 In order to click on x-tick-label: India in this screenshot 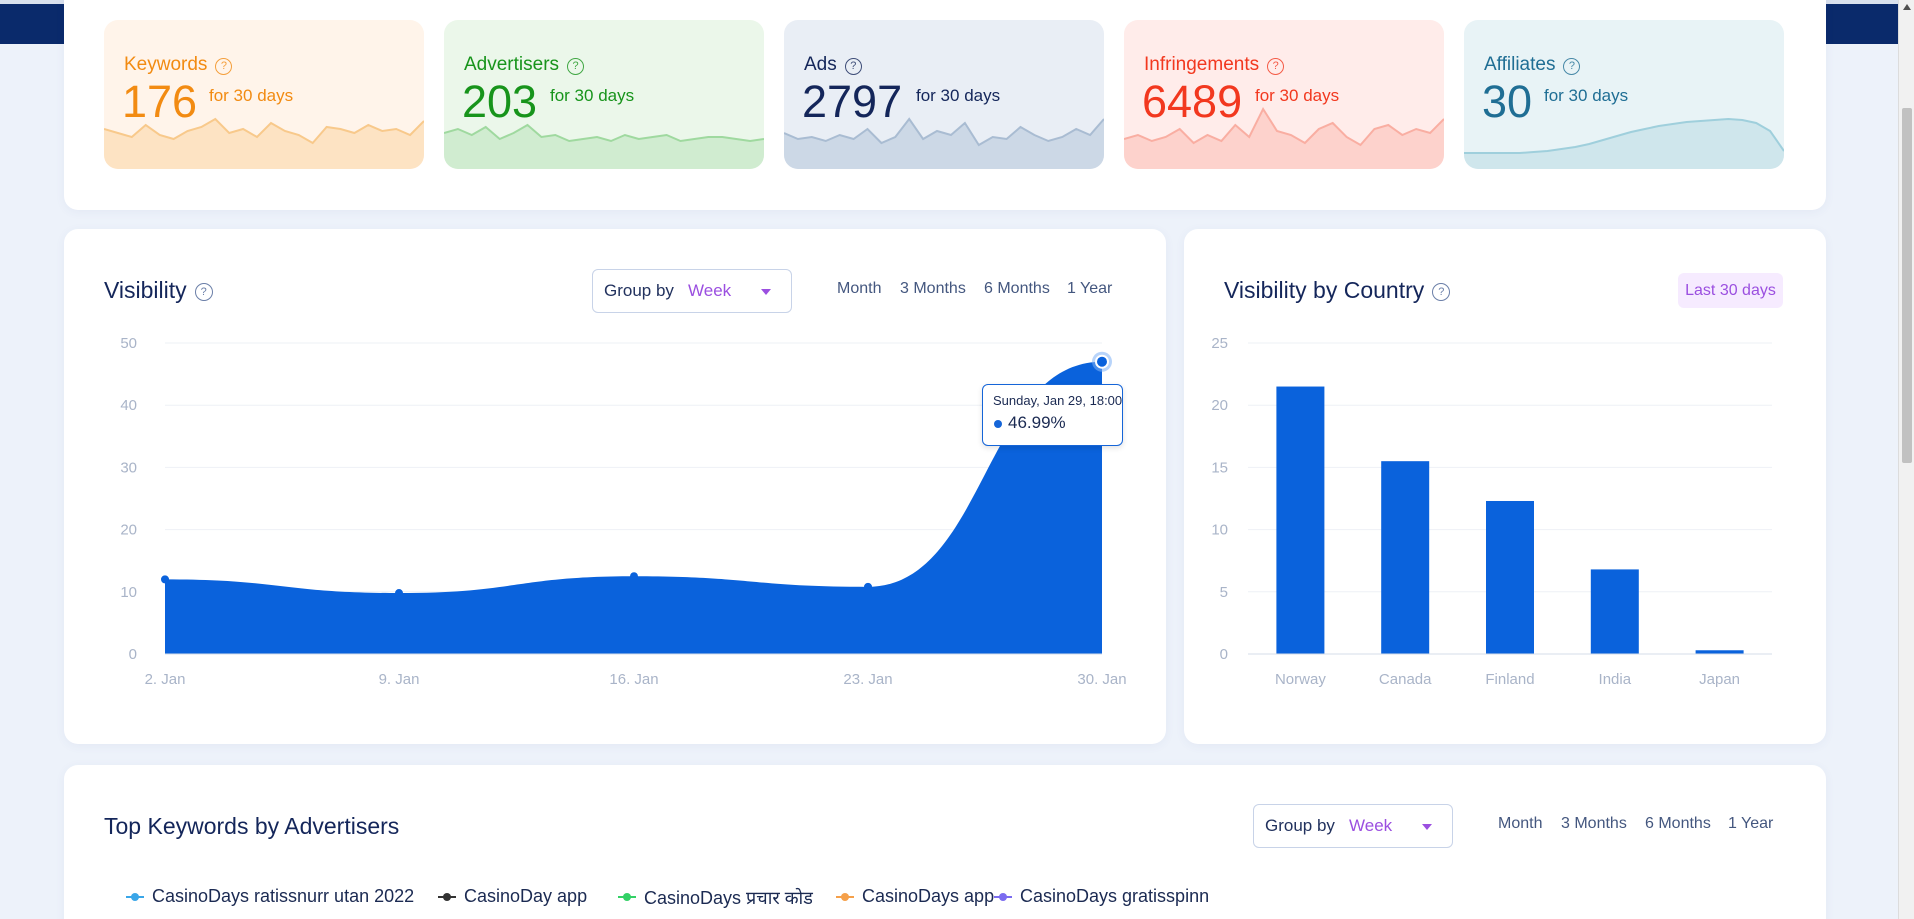, I will do `click(1615, 679)`.